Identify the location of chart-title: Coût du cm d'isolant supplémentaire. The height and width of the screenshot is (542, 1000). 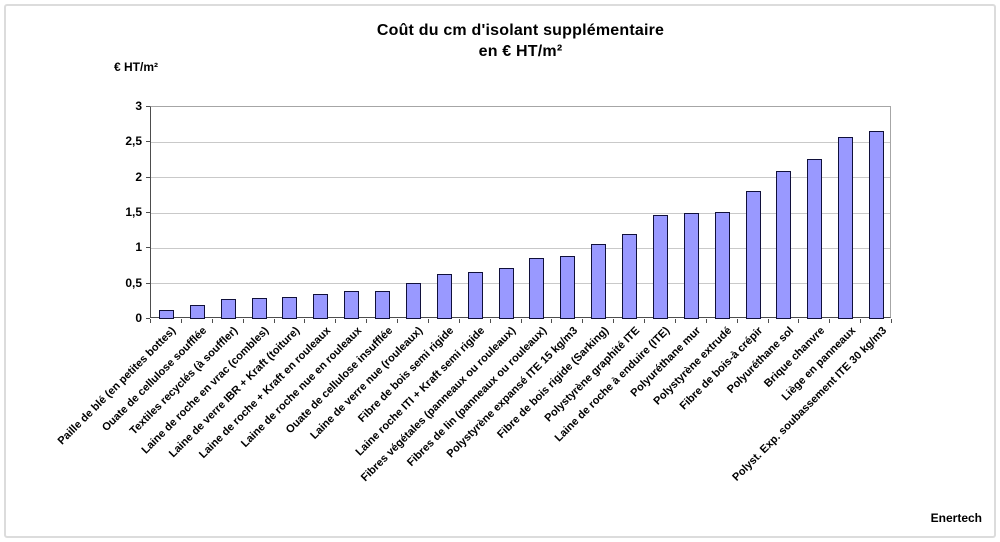
(520, 30).